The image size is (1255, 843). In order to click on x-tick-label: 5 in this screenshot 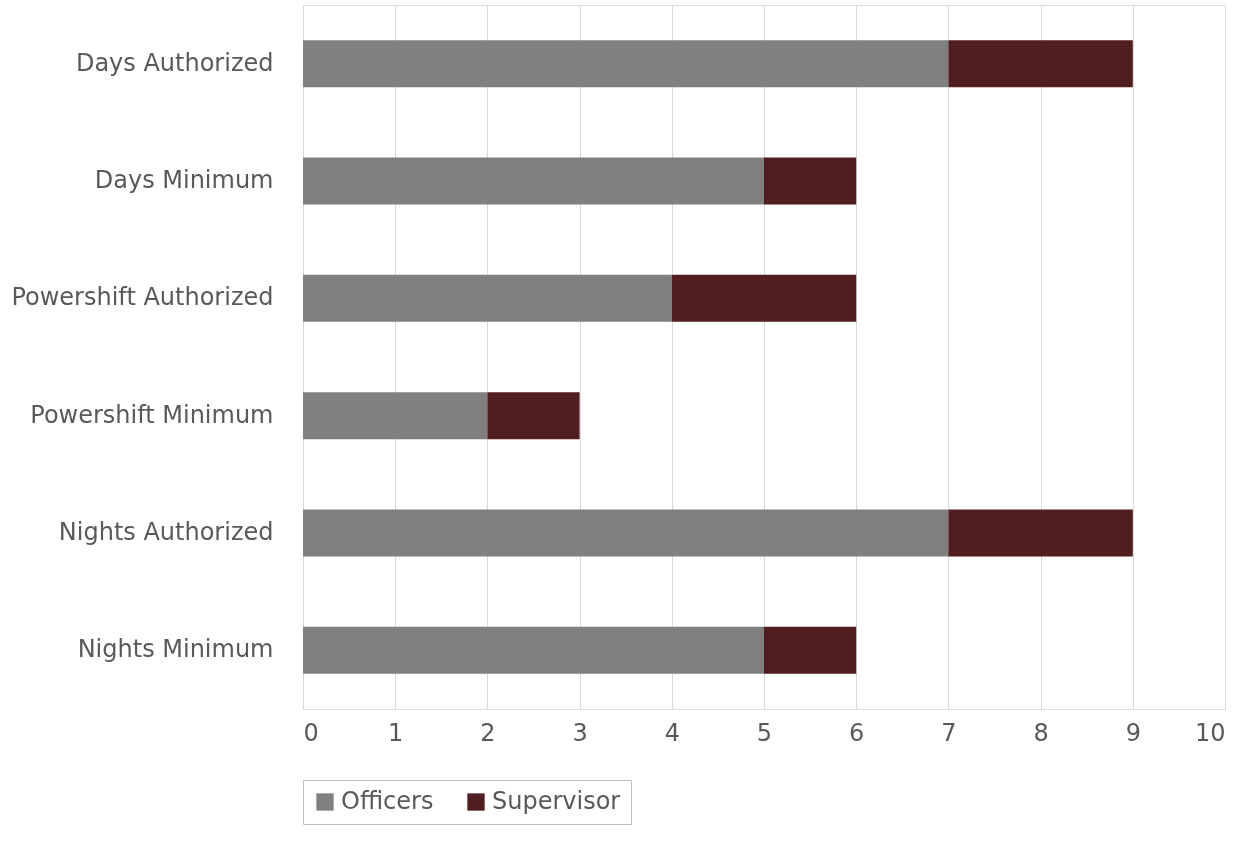, I will do `click(764, 732)`.